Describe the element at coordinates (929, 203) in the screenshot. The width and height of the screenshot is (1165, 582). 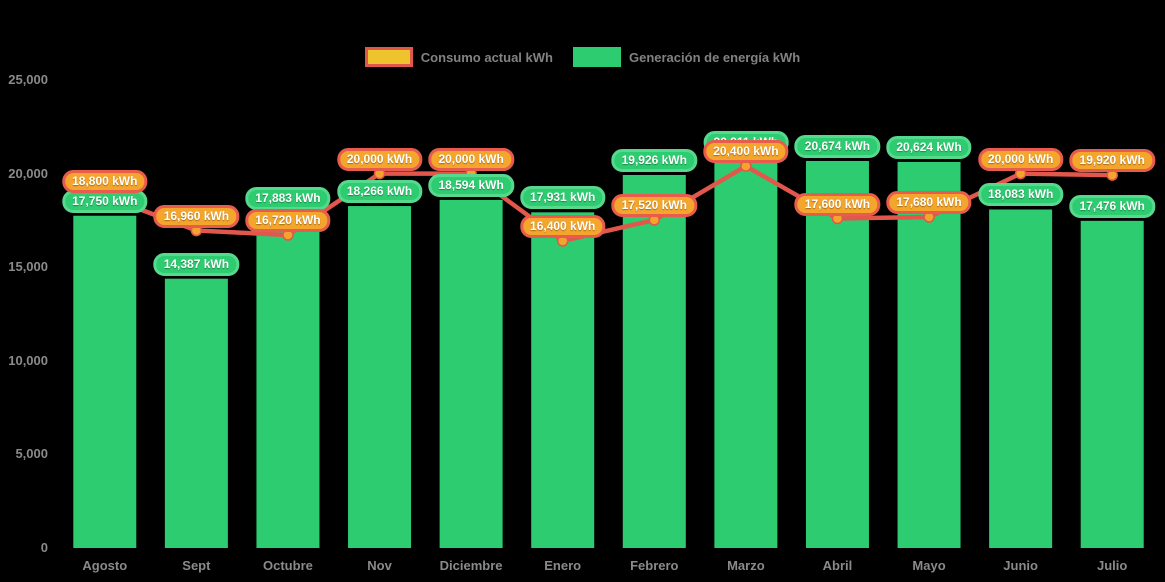
I see `consumption-value-label: 17,680 kWh` at that location.